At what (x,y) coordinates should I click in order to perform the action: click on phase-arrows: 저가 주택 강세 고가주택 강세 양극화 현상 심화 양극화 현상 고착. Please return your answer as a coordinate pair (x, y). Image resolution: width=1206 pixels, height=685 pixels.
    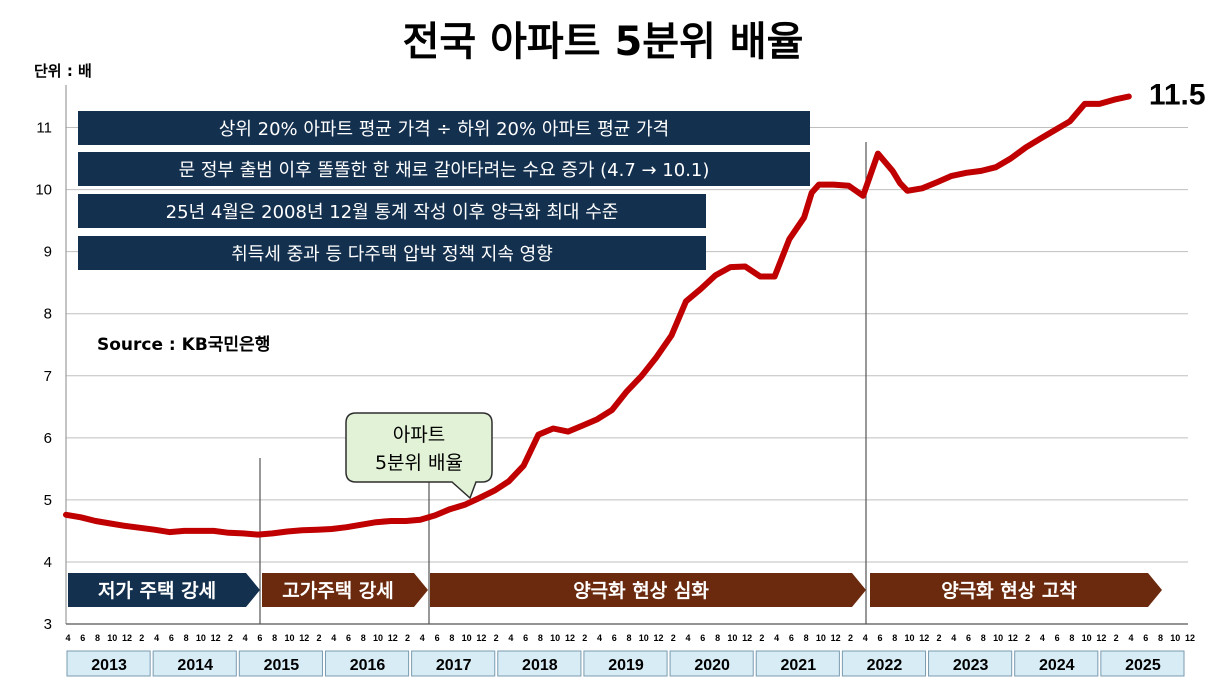
    Looking at the image, I should click on (615, 590).